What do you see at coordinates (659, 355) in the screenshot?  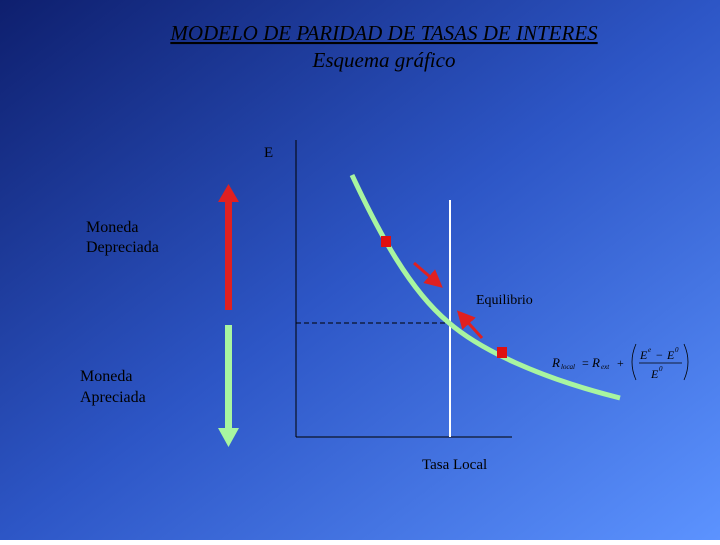 I see `formula-minus: −` at bounding box center [659, 355].